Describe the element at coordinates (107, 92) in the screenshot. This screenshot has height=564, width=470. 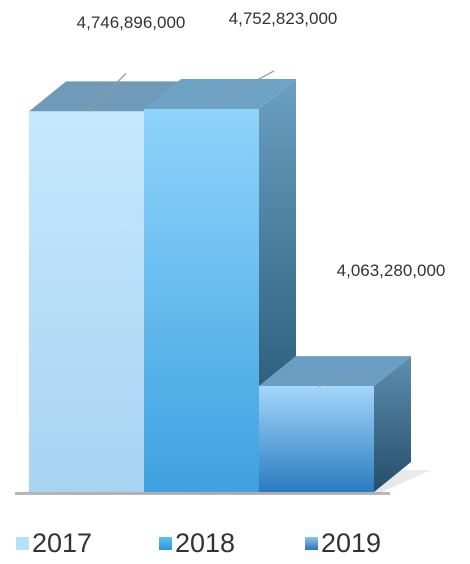
I see `leader-line-2017` at that location.